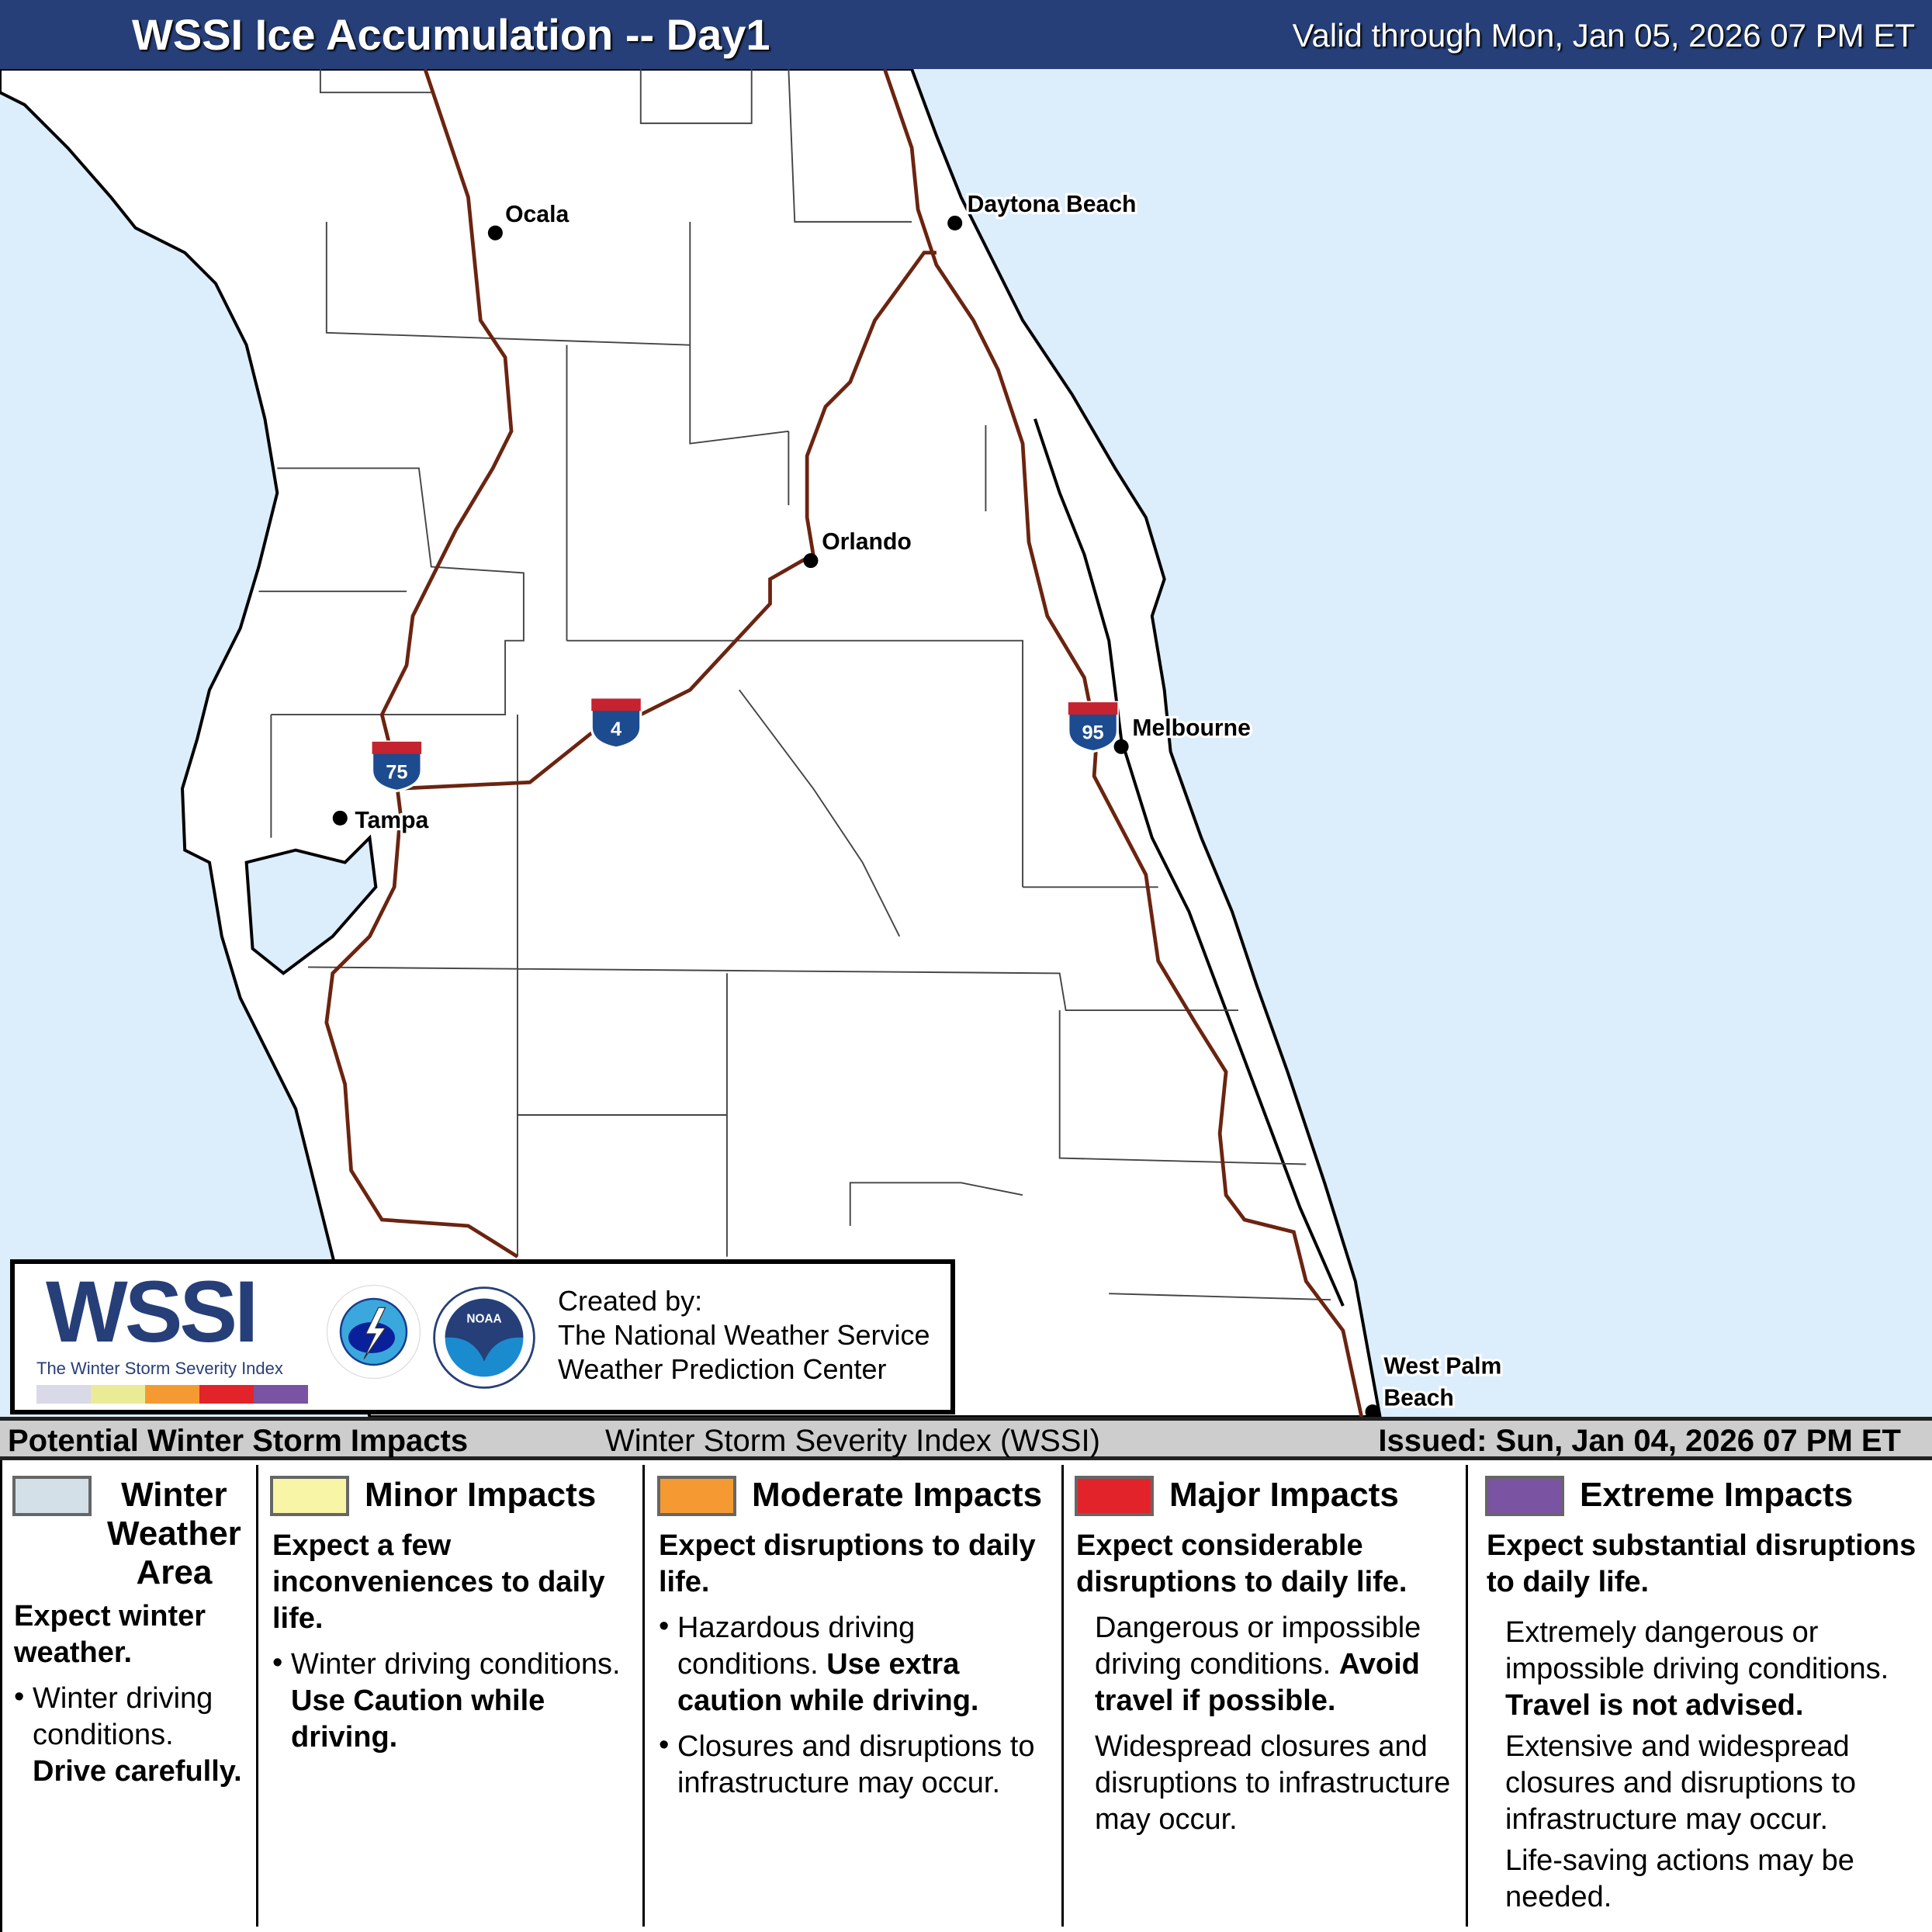 The width and height of the screenshot is (1932, 1932). I want to click on city-ocala: Ocala, so click(537, 215).